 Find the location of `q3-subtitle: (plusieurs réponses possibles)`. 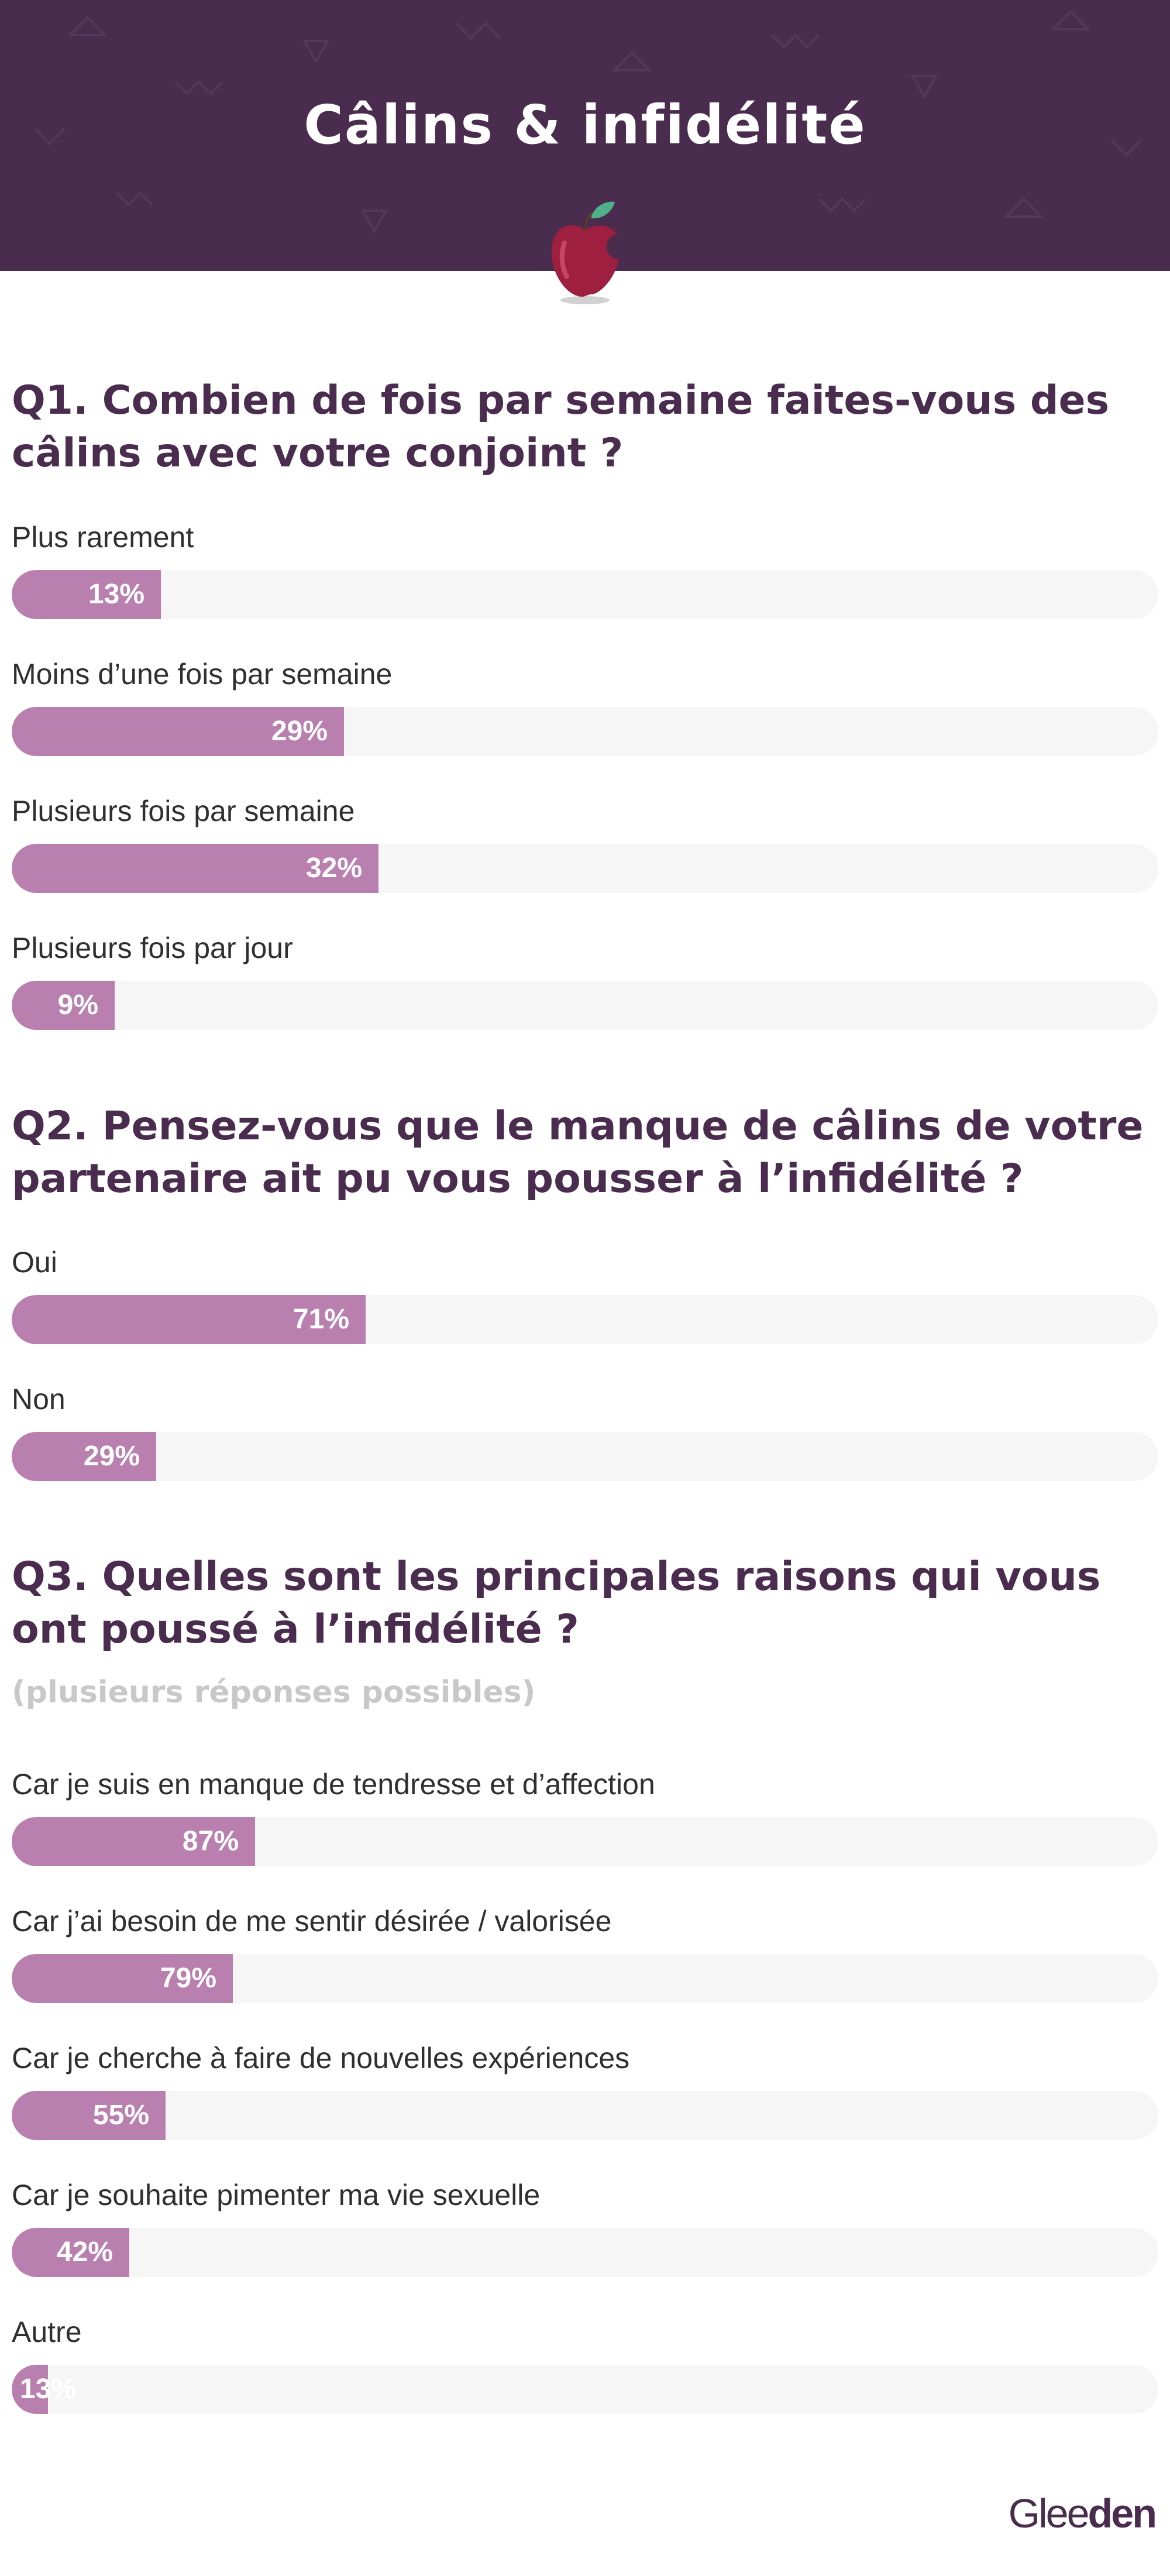

q3-subtitle: (plusieurs réponses possibles) is located at coordinates (274, 1693).